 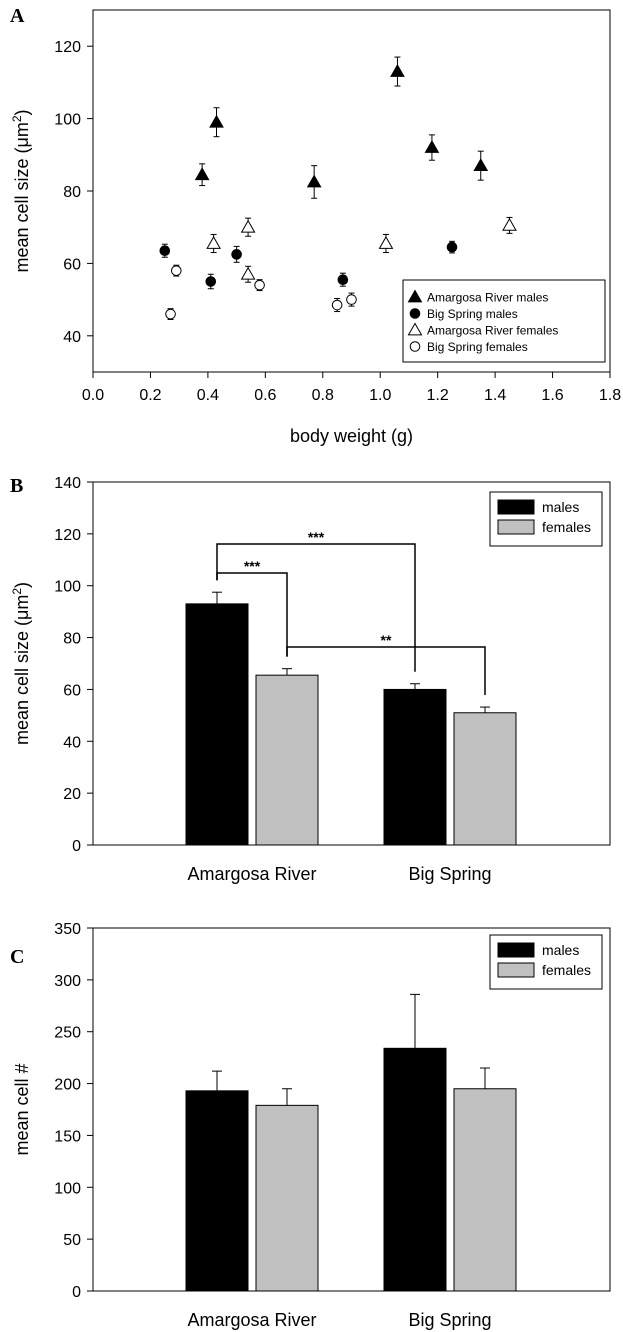 What do you see at coordinates (208, 395) in the screenshot?
I see `x-tick-label-a: 0.4` at bounding box center [208, 395].